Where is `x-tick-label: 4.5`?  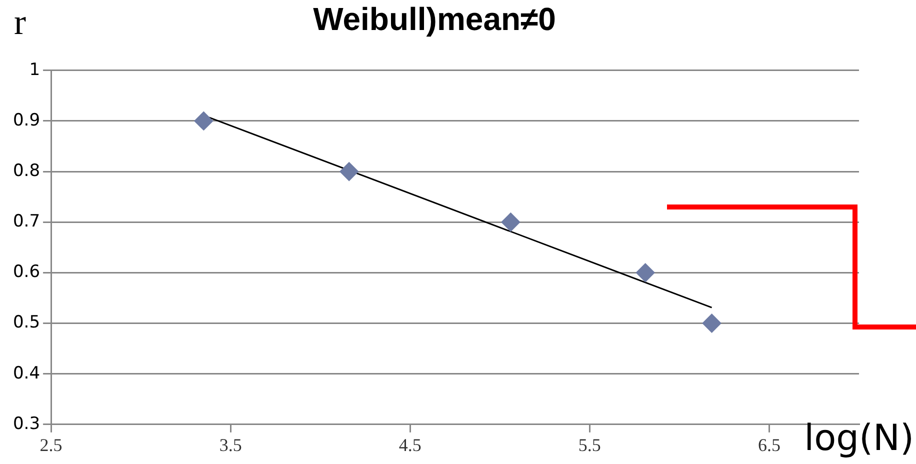
x-tick-label: 4.5 is located at coordinates (410, 444).